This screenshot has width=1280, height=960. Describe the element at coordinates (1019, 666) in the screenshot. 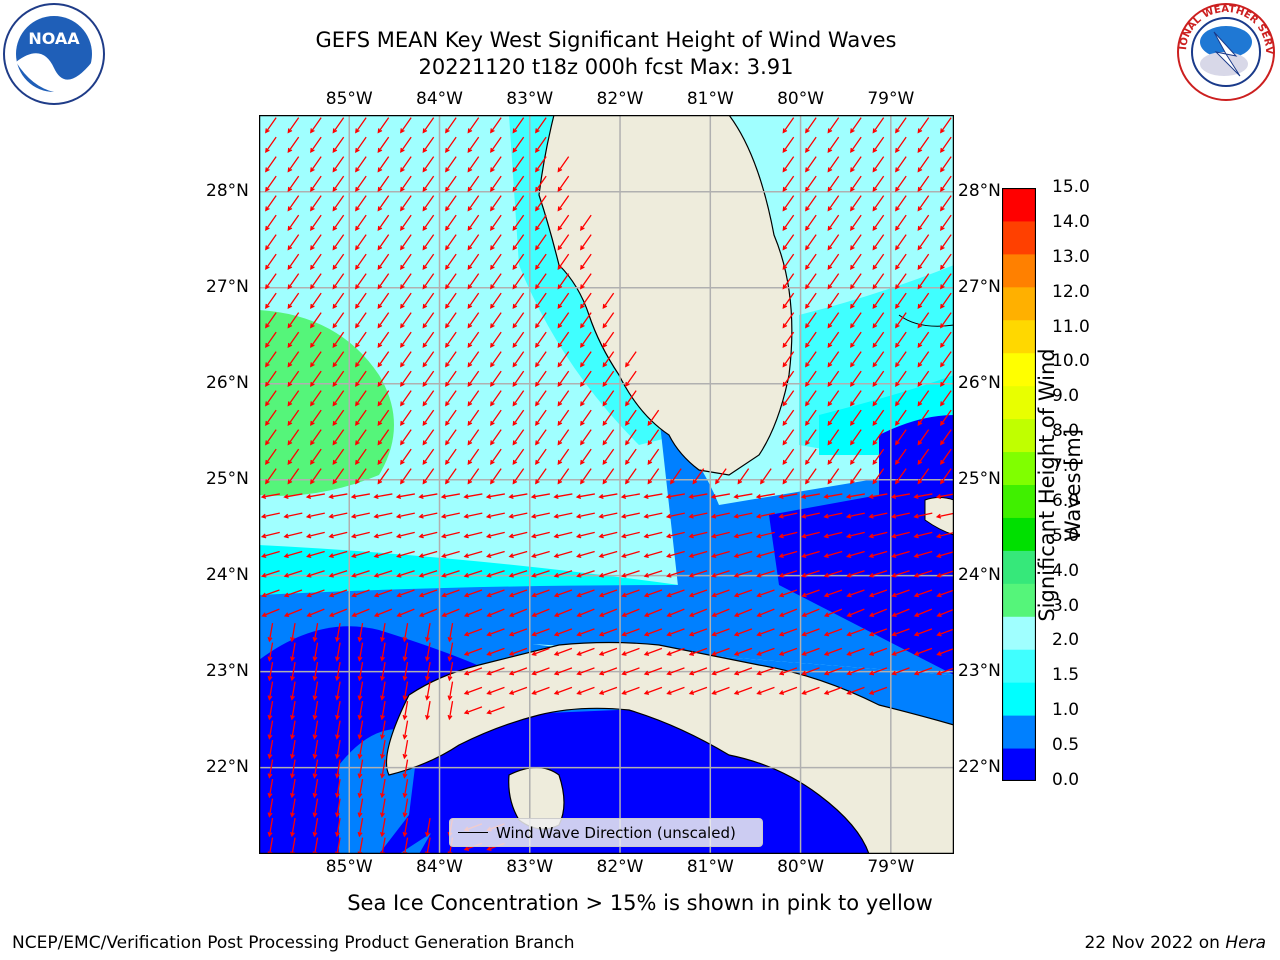

I see `colorbar-segment` at that location.